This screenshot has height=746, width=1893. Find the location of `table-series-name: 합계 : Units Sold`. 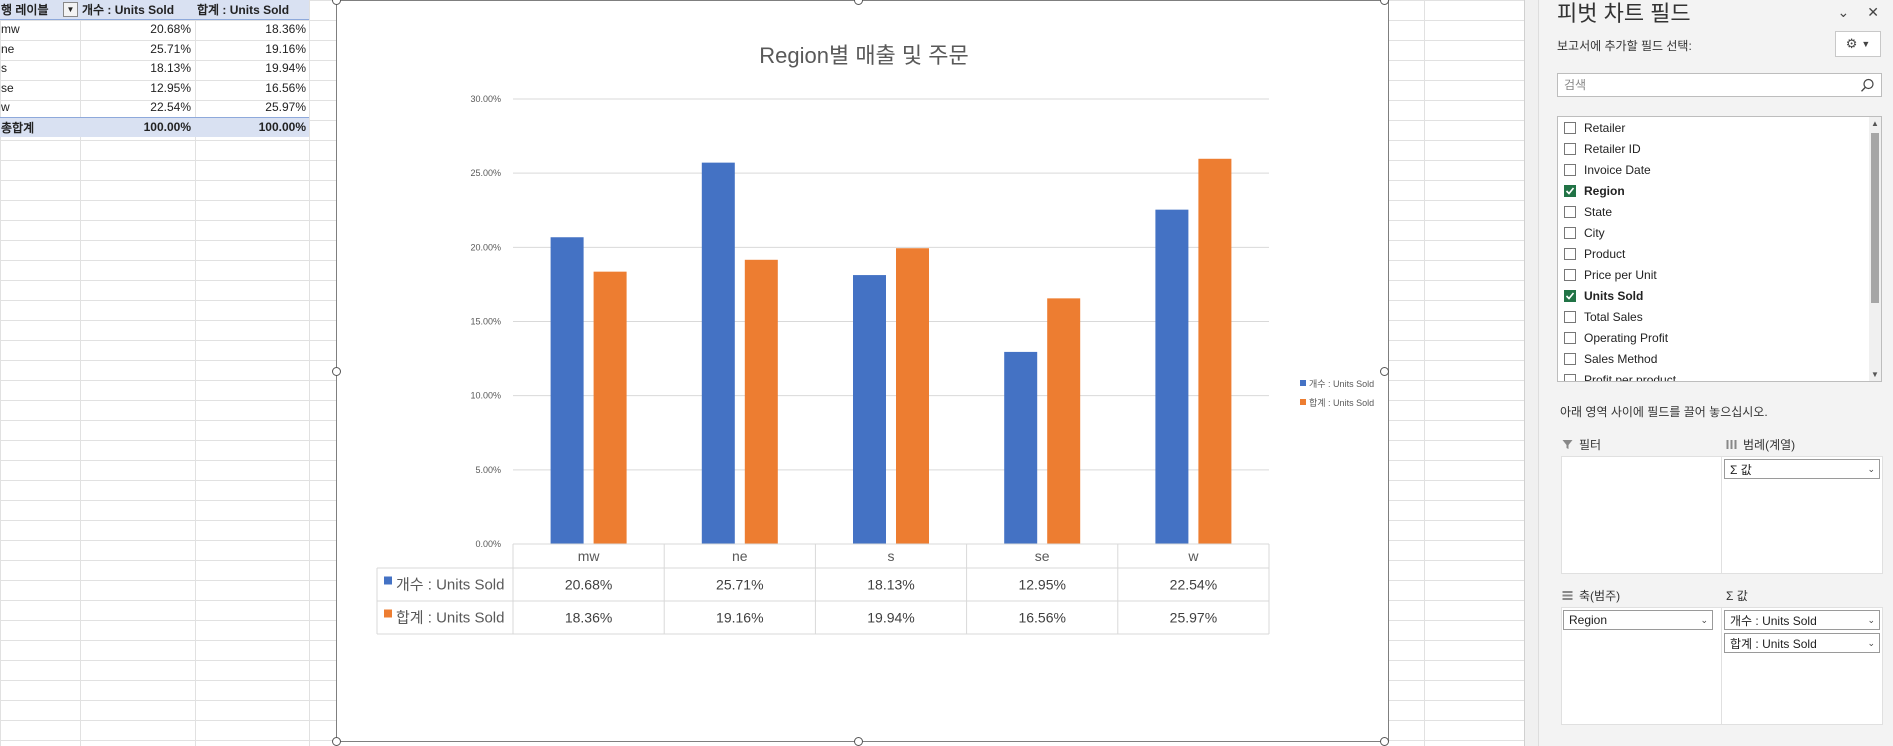

table-series-name: 합계 : Units Sold is located at coordinates (450, 618).